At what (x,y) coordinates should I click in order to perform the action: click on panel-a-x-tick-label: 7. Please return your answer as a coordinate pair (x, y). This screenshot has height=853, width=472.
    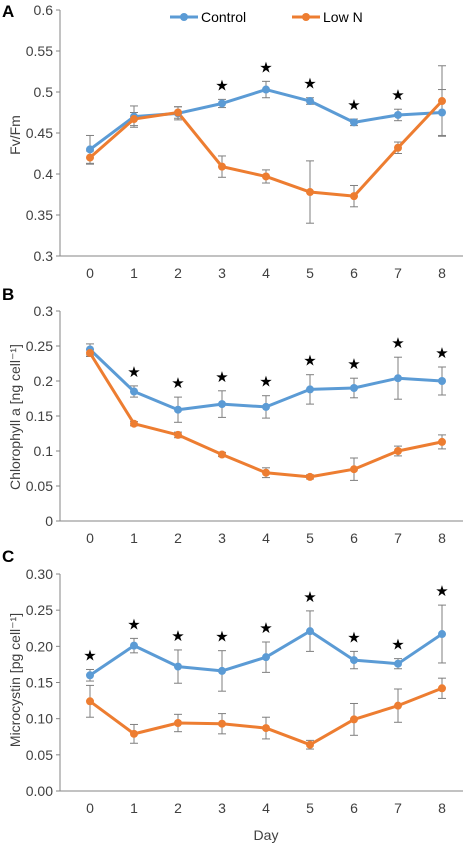
    Looking at the image, I should click on (398, 273).